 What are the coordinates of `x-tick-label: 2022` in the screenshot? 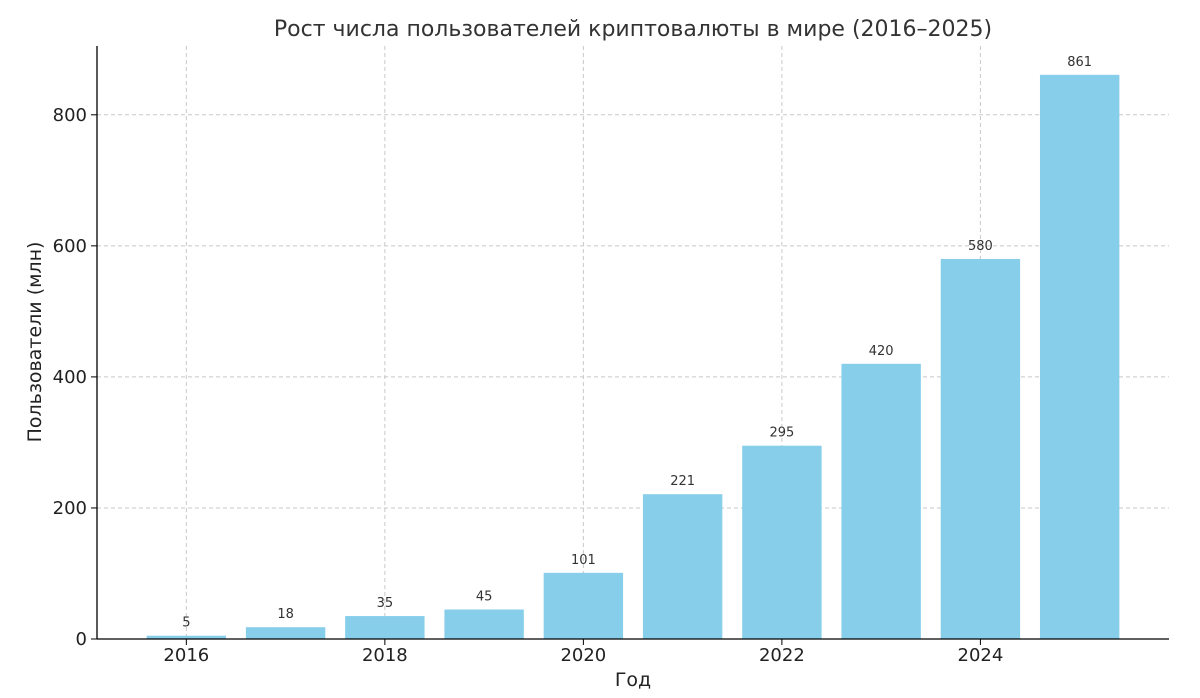 It's located at (782, 655).